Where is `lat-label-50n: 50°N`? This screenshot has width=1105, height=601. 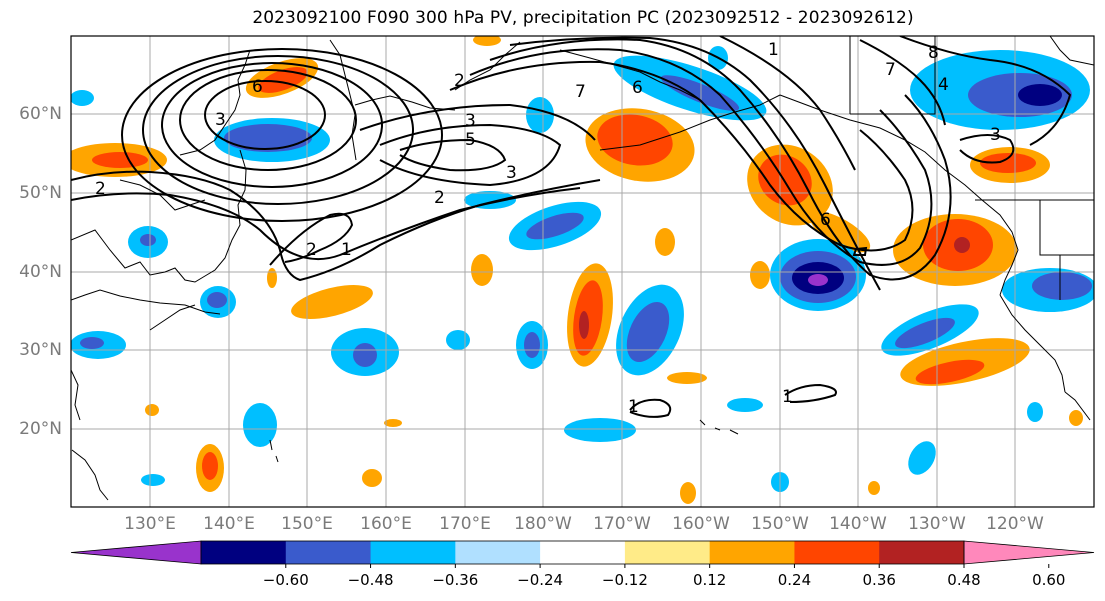
lat-label-50n: 50°N is located at coordinates (40, 193).